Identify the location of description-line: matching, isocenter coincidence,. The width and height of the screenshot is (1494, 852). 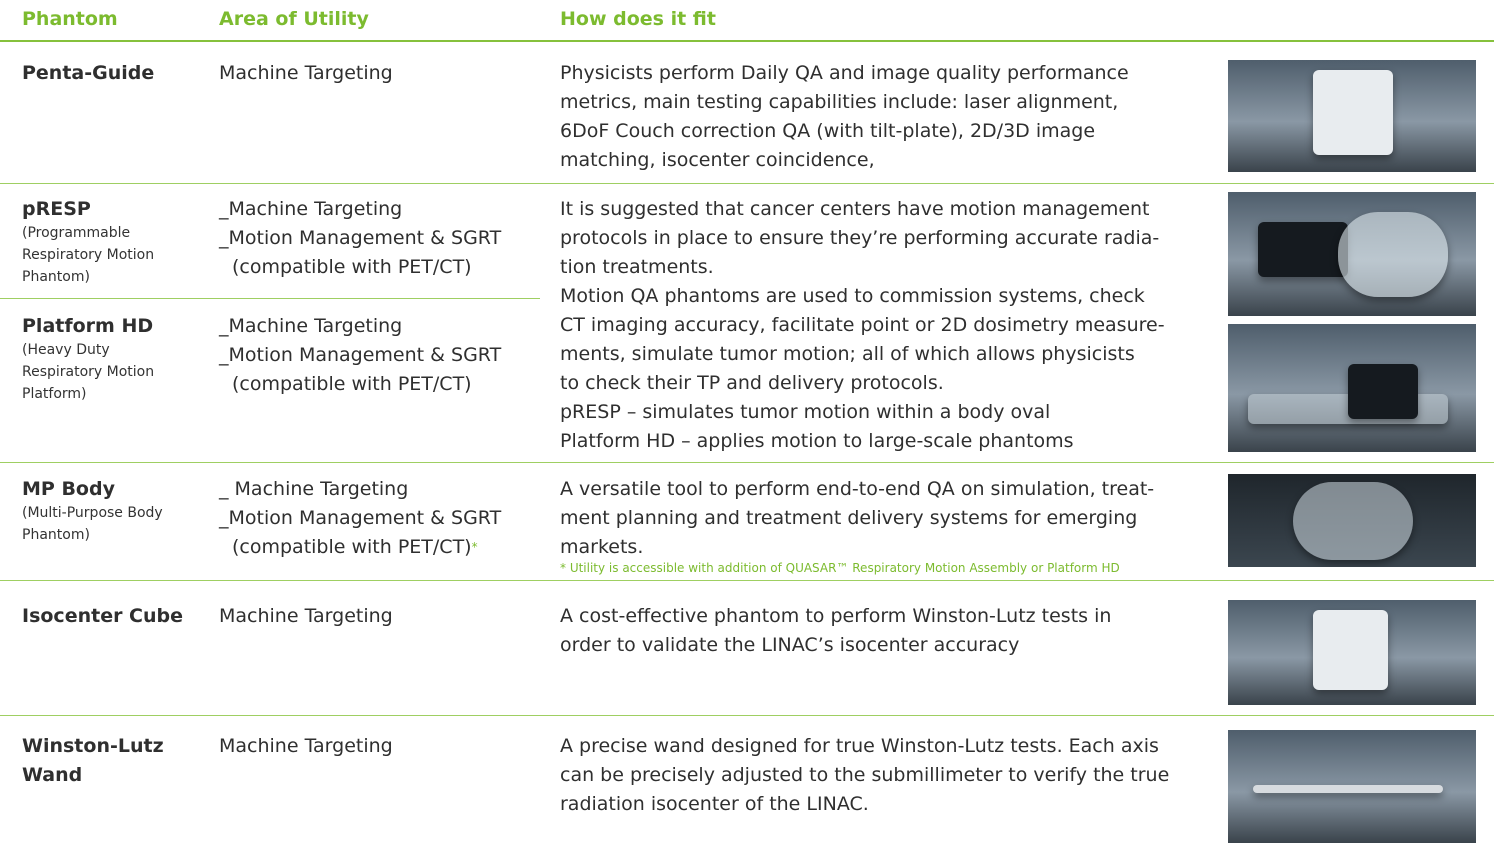
(717, 160).